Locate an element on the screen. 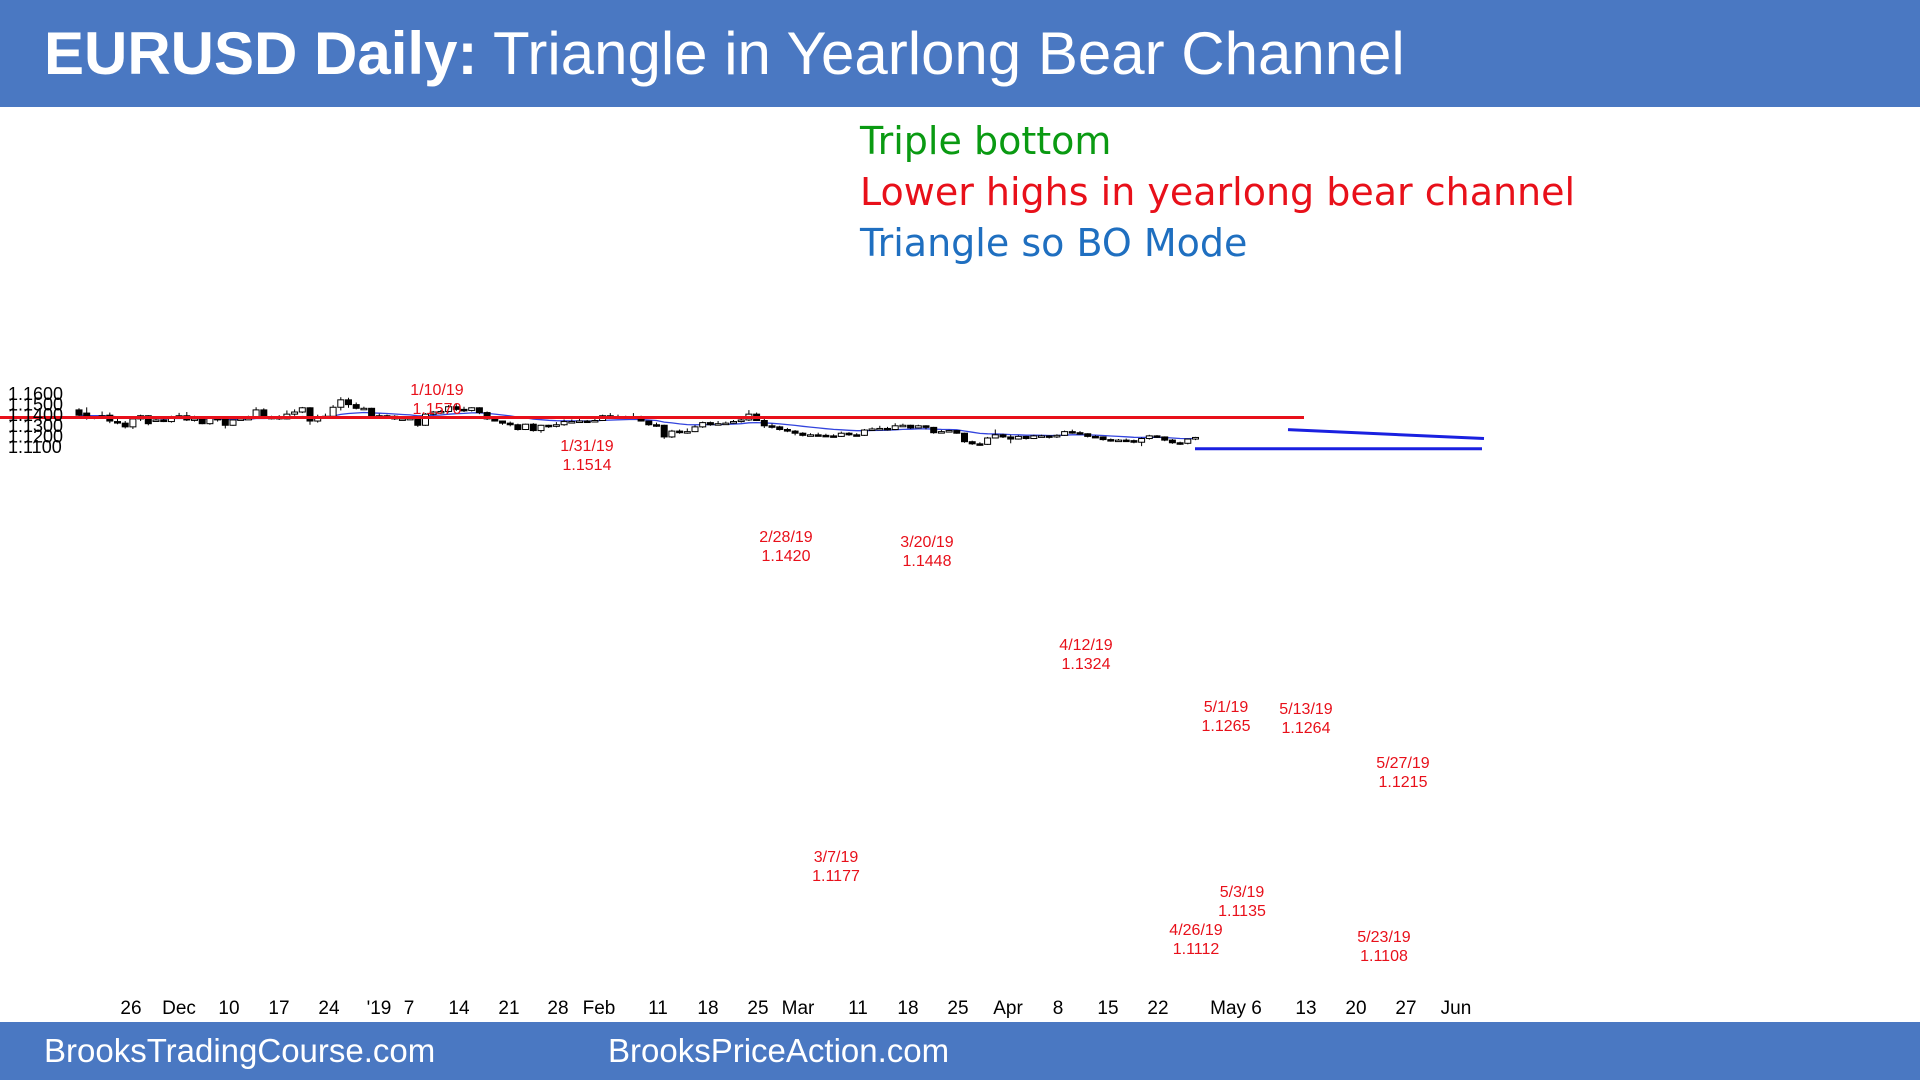  annotation-price: 1.1265 is located at coordinates (1226, 726).